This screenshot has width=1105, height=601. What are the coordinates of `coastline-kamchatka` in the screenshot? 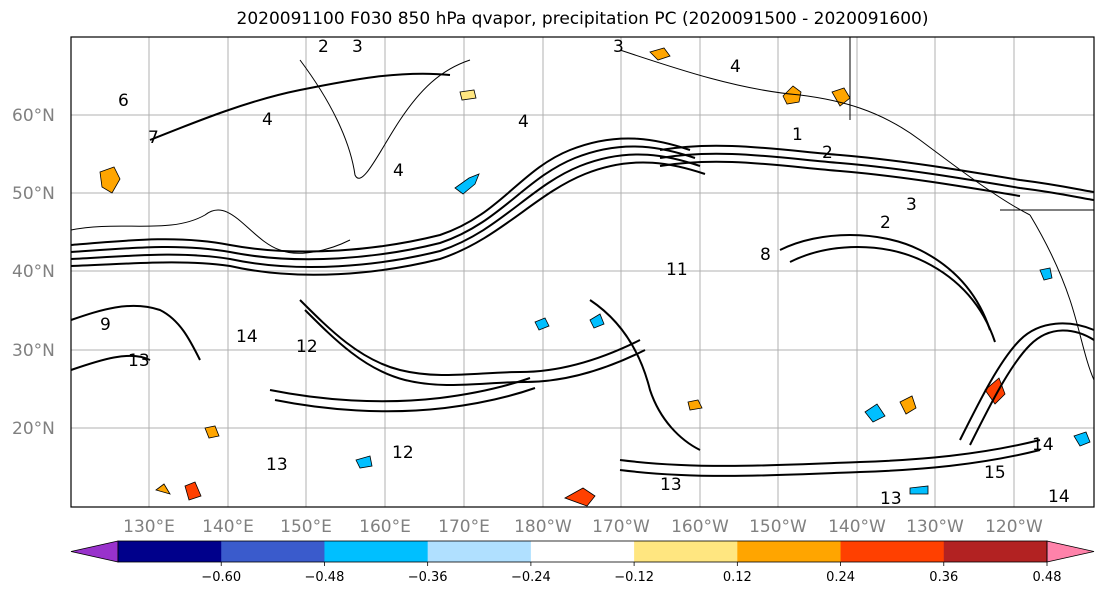 It's located at (385, 119).